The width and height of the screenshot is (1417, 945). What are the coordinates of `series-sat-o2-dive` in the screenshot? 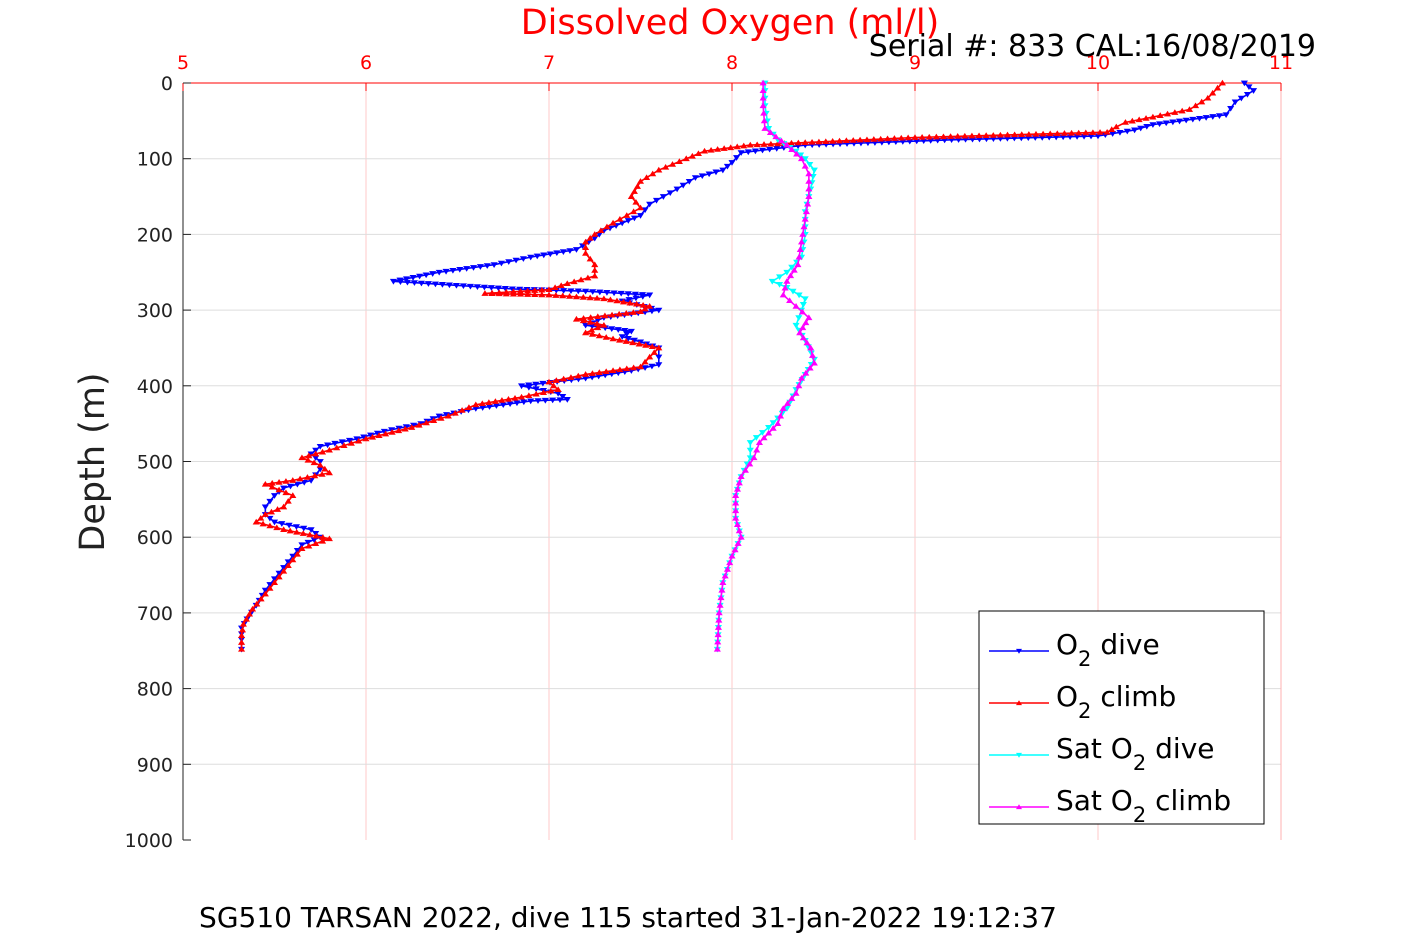 It's located at (765, 366).